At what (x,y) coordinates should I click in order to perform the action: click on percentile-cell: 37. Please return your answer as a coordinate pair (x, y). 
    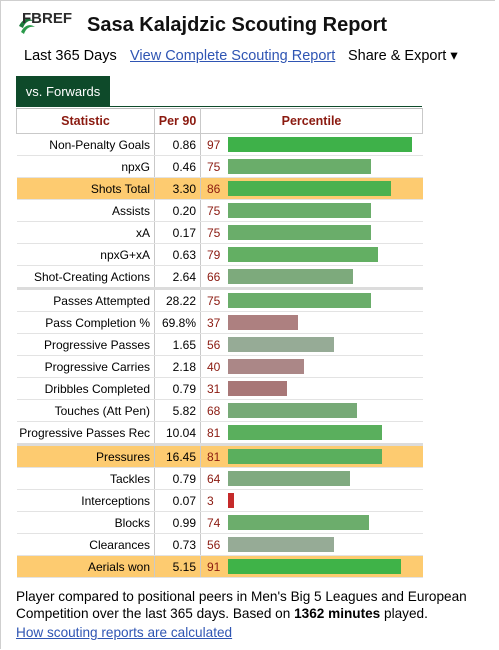
    Looking at the image, I should click on (311, 322).